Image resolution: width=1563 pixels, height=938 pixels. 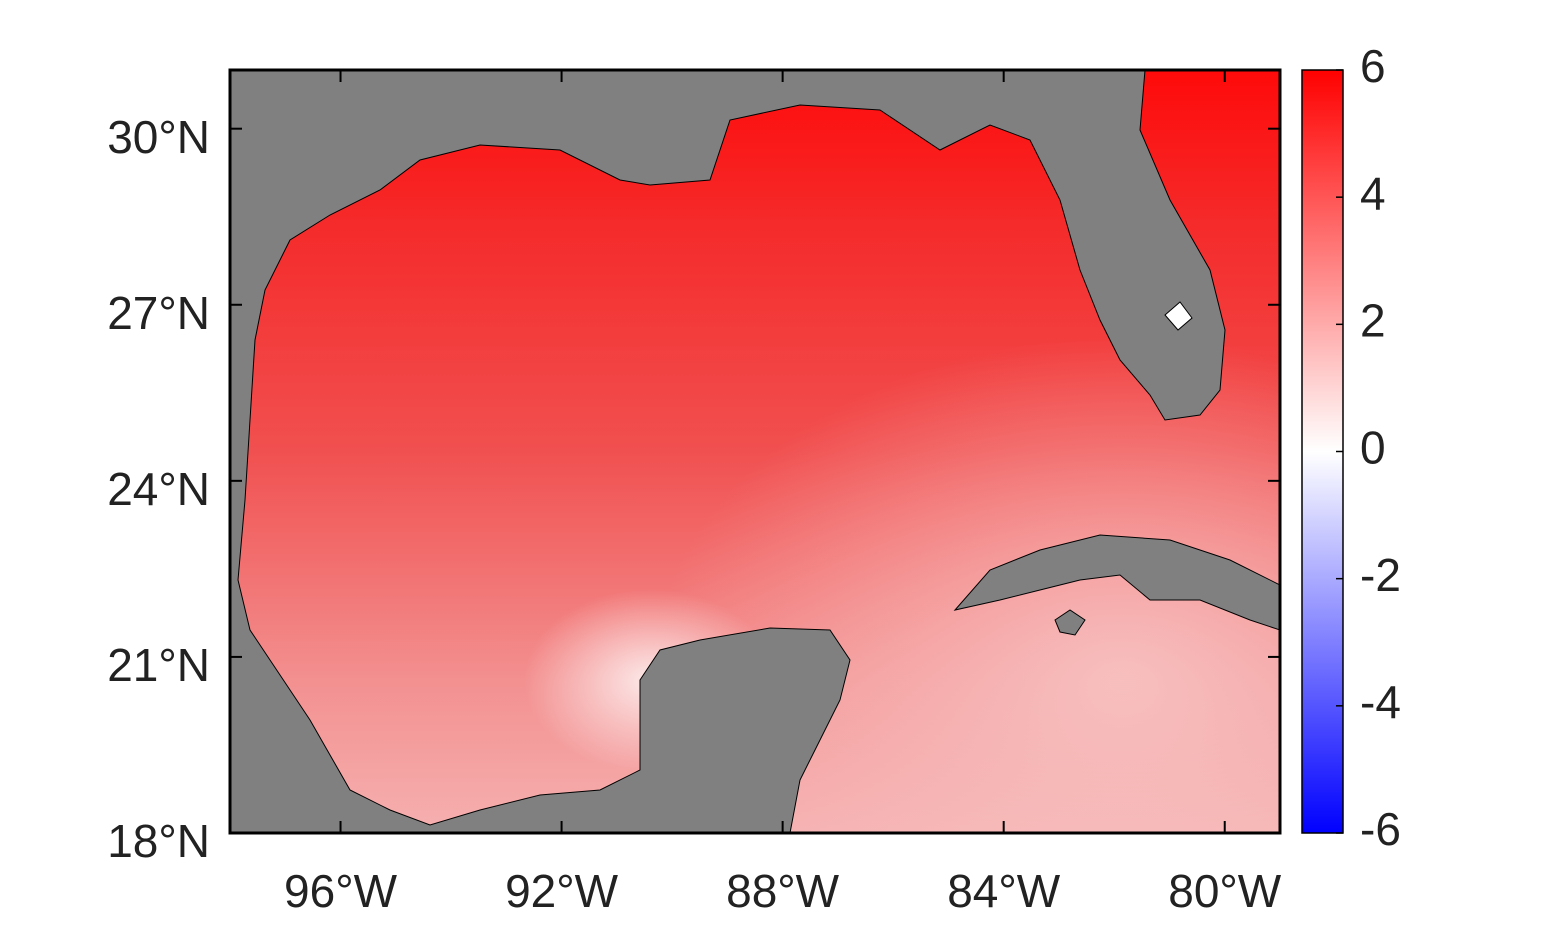 I want to click on x-tick-label: 80°W, so click(x=1225, y=891).